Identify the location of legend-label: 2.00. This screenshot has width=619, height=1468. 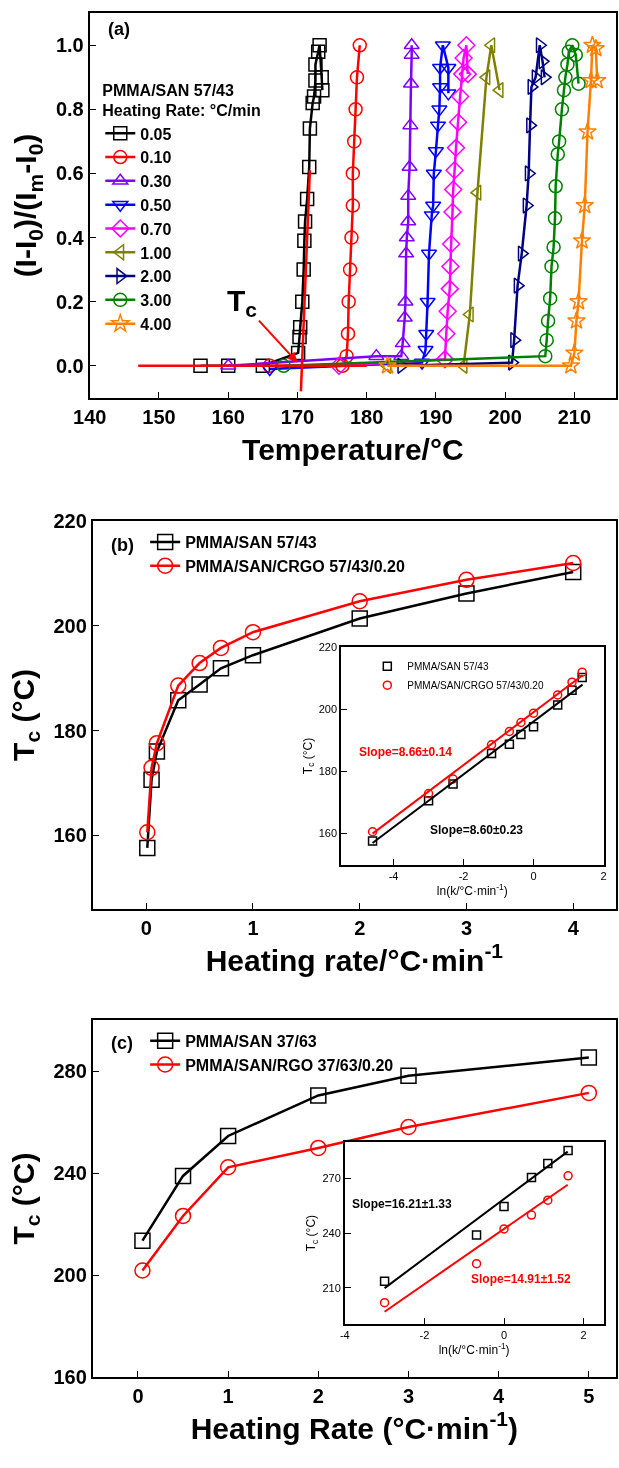
(156, 277).